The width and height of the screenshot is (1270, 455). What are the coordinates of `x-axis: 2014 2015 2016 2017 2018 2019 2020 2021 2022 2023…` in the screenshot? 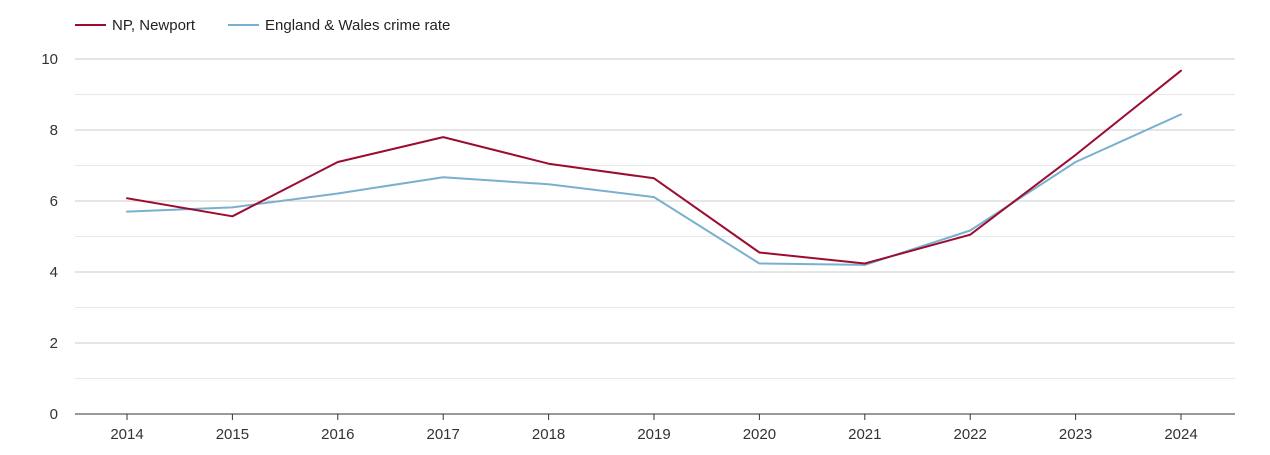 It's located at (655, 428).